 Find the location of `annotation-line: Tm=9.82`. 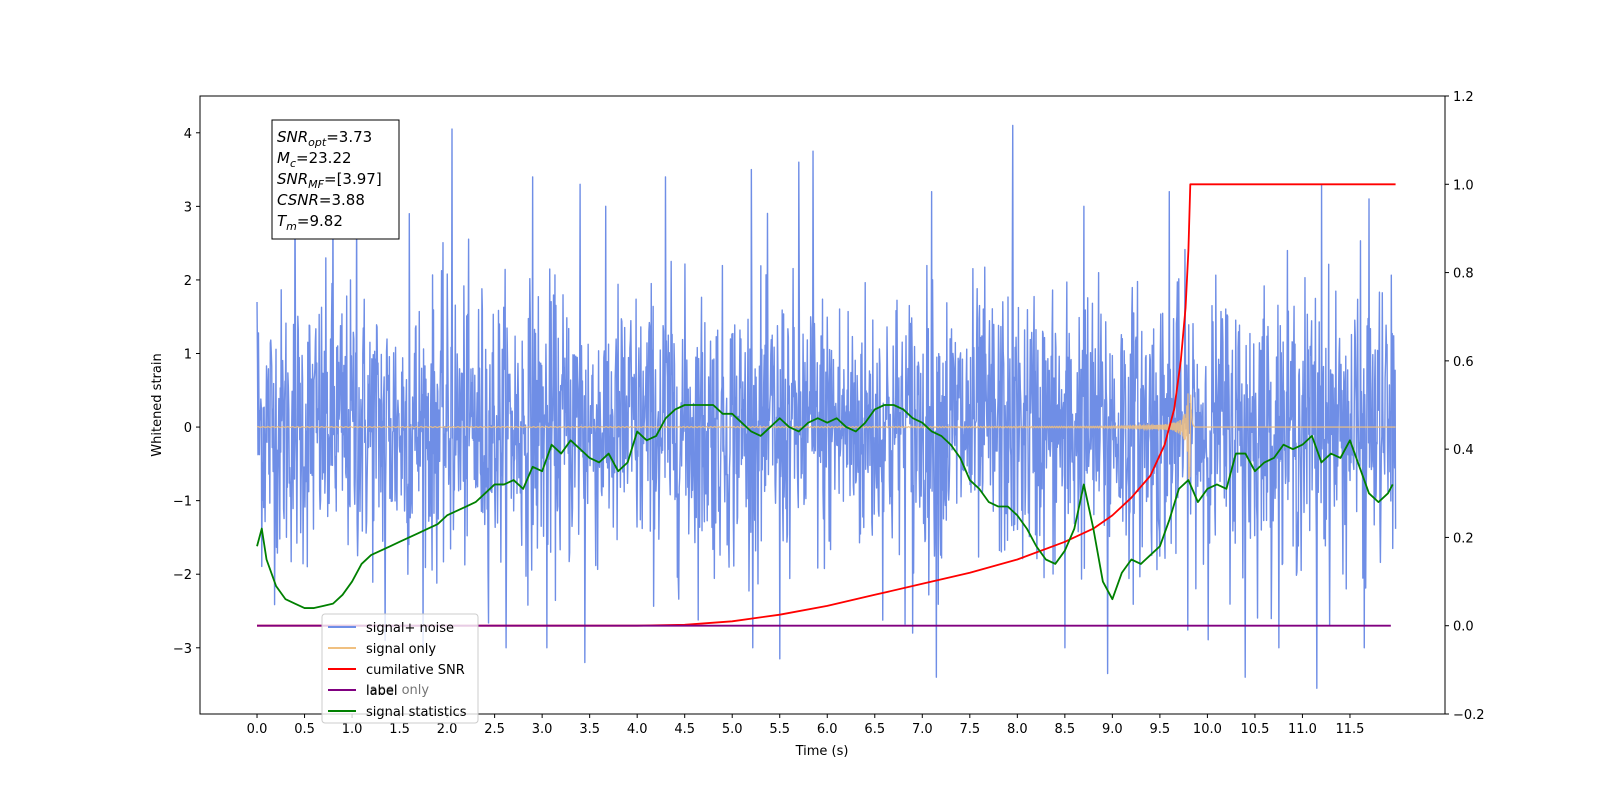

annotation-line: Tm=9.82 is located at coordinates (310, 222).